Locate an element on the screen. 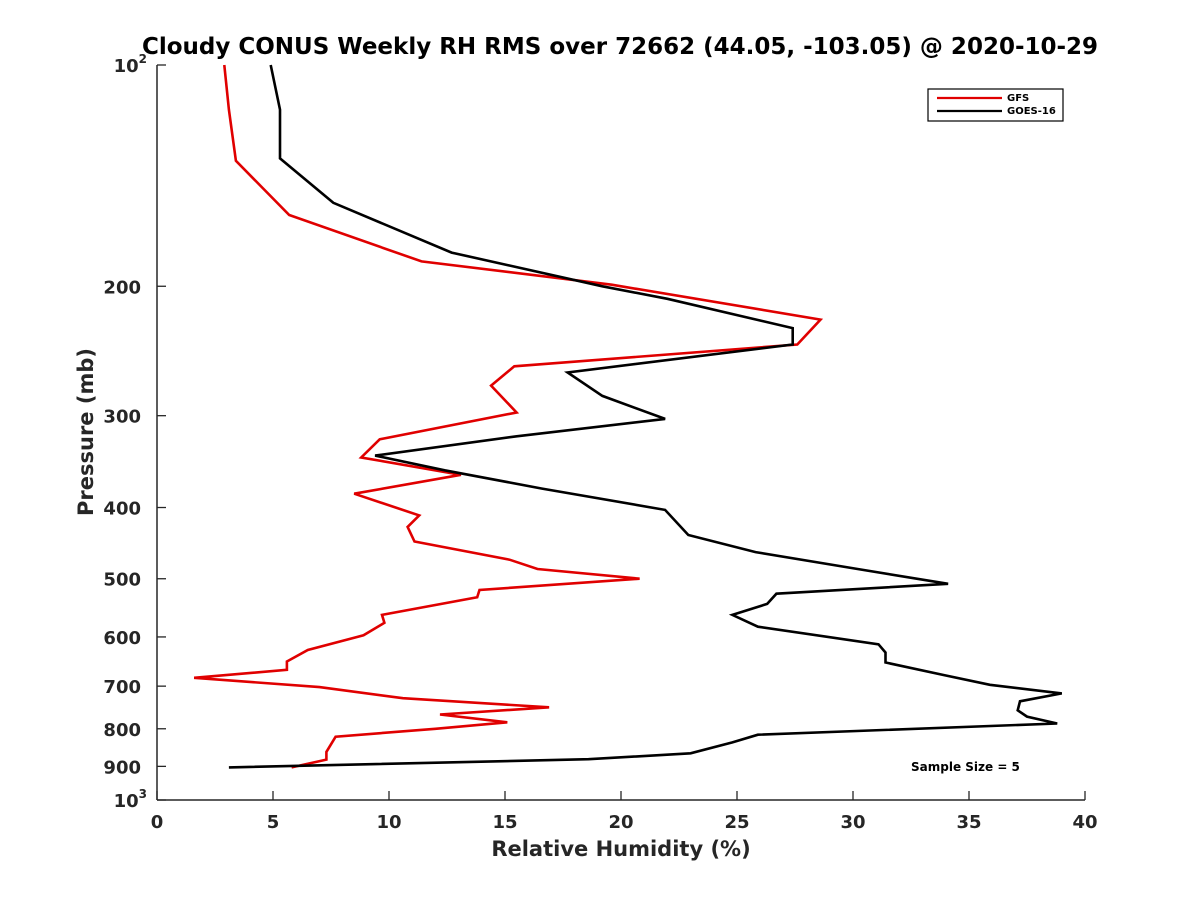 The width and height of the screenshot is (1200, 900). y-tick-exponent: 2 is located at coordinates (143, 59).